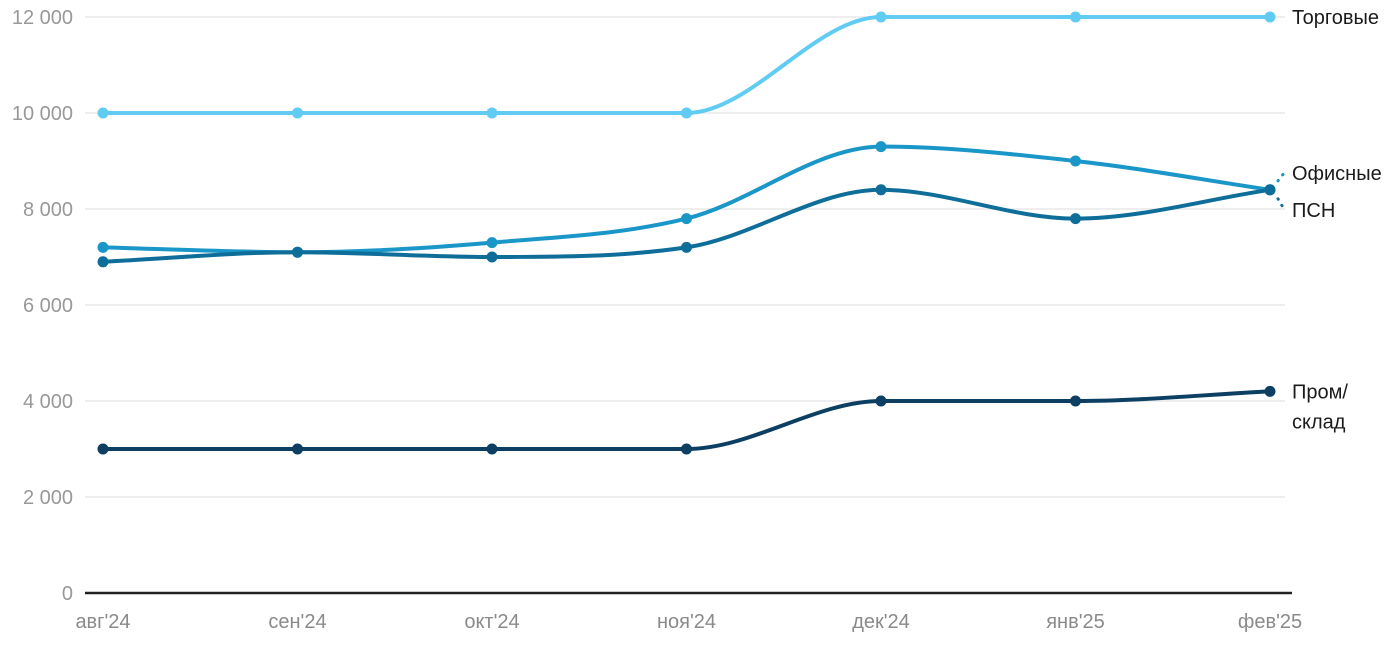 The height and width of the screenshot is (650, 1400). What do you see at coordinates (67, 594) in the screenshot?
I see `y-axis-label-0: 0` at bounding box center [67, 594].